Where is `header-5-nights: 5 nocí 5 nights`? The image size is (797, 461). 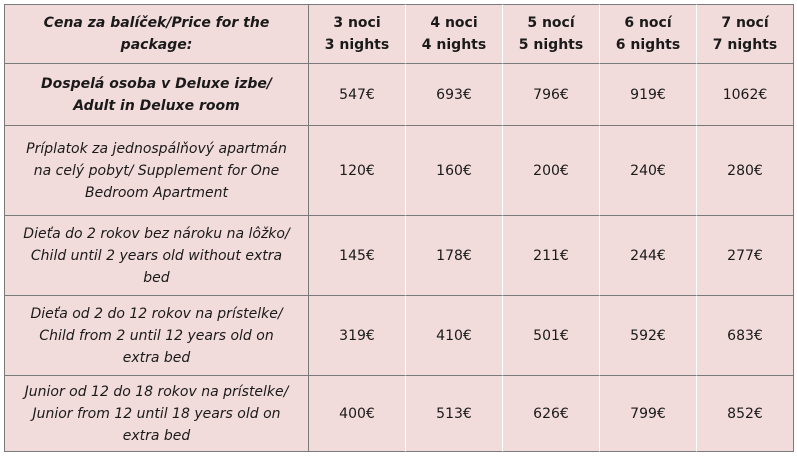 header-5-nights: 5 nocí 5 nights is located at coordinates (551, 34).